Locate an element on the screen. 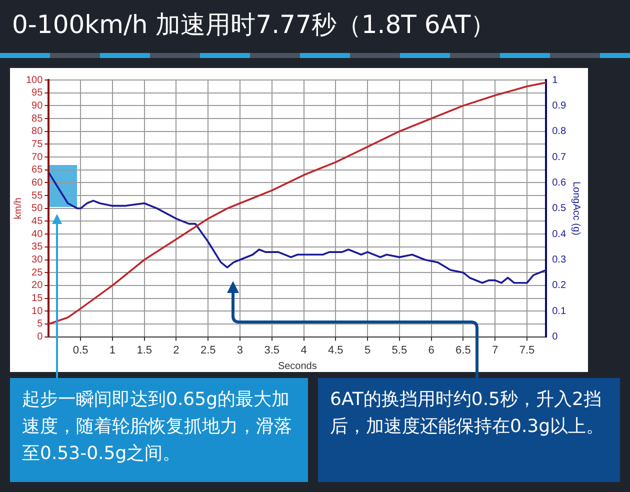  x-tick-label: 2 is located at coordinates (176, 350).